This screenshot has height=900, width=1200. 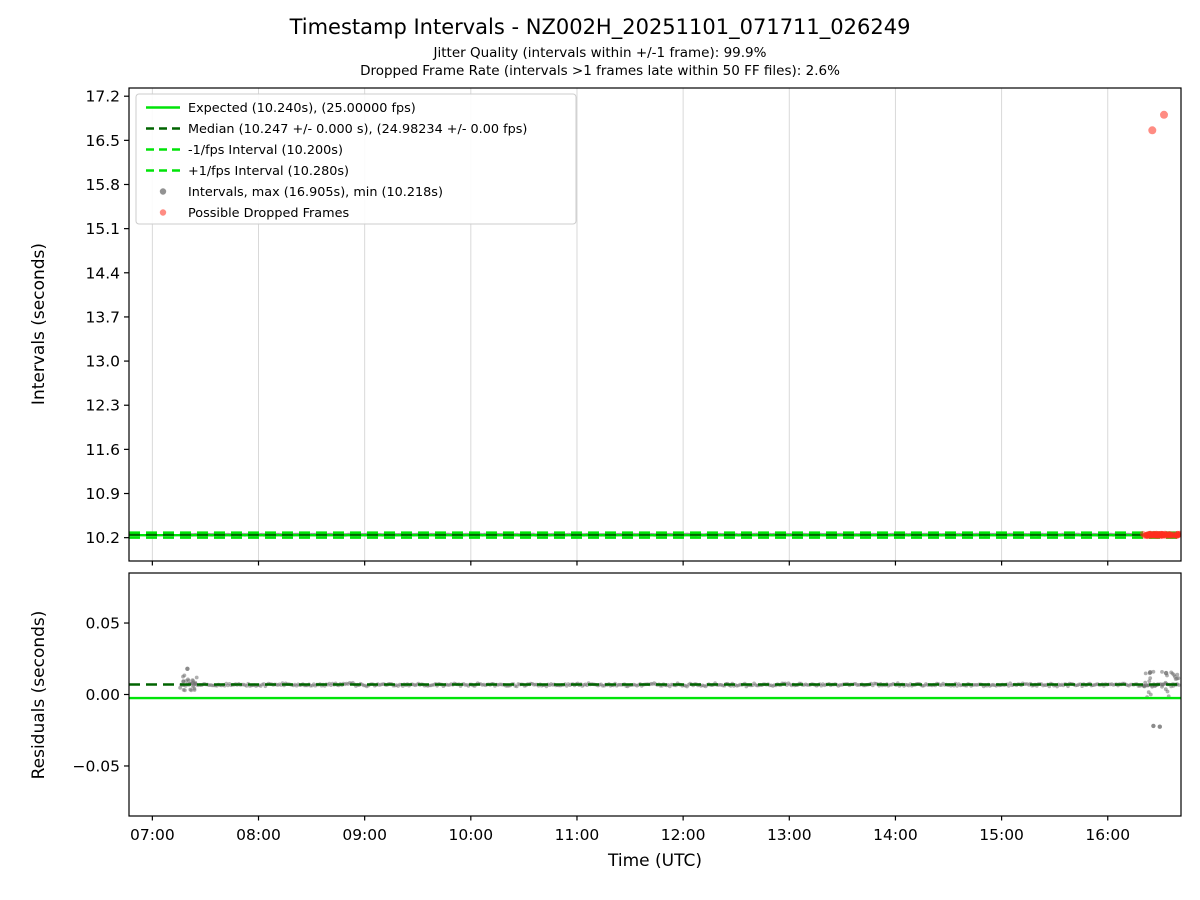 What do you see at coordinates (577, 835) in the screenshot?
I see `x-tick-label: 11:00` at bounding box center [577, 835].